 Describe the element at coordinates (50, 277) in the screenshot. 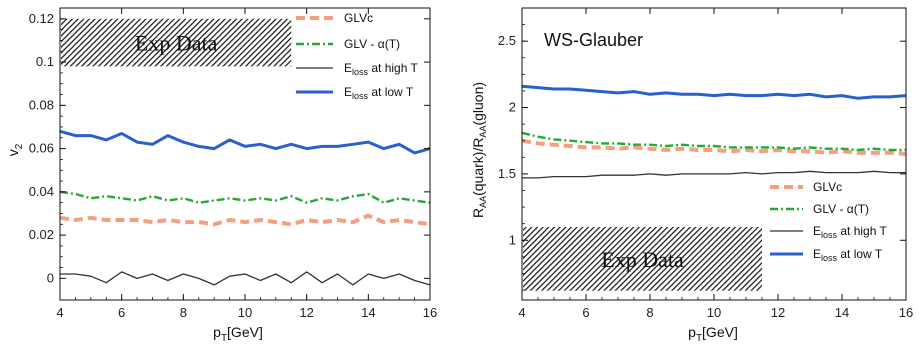

I see `v2-y-tick-label: 0` at that location.